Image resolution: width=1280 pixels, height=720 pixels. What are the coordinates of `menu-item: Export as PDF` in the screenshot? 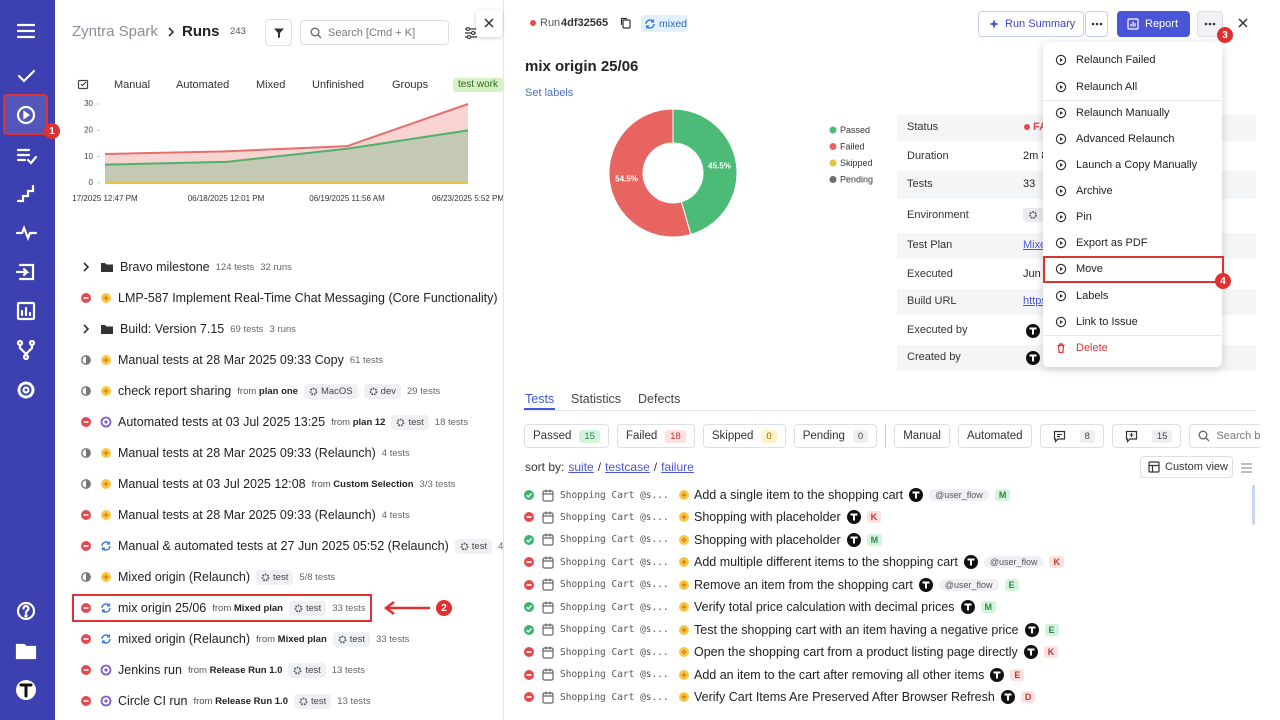 It's located at (1132, 243).